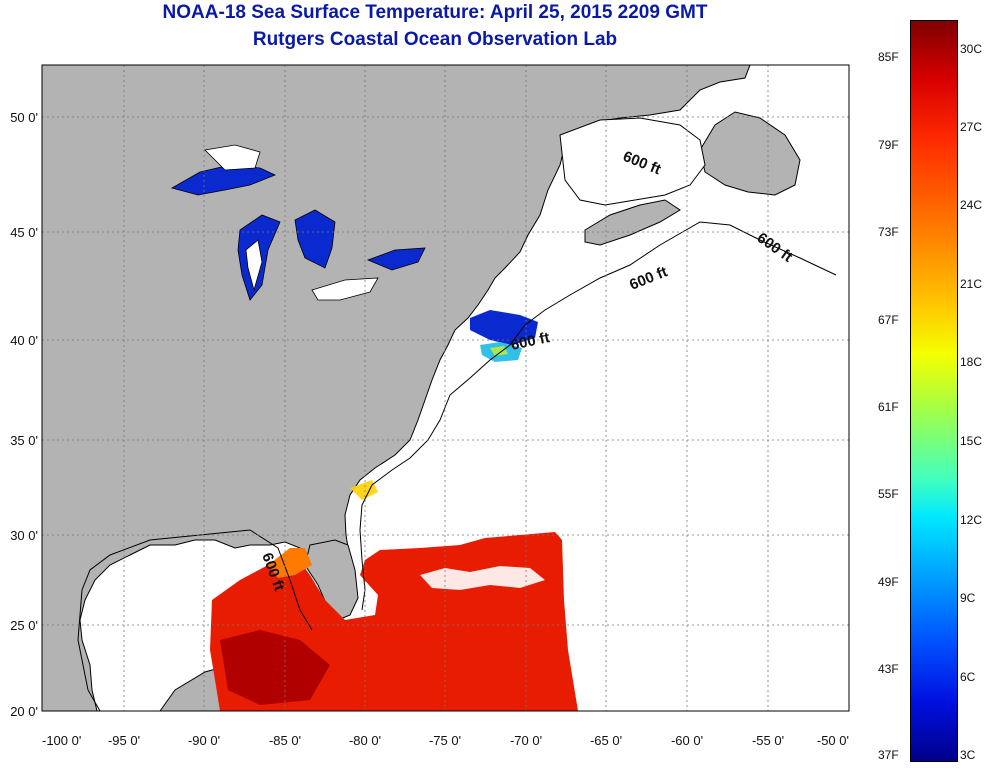  Describe the element at coordinates (290, 563) in the screenshot. I see `sst-orange-edge` at that location.